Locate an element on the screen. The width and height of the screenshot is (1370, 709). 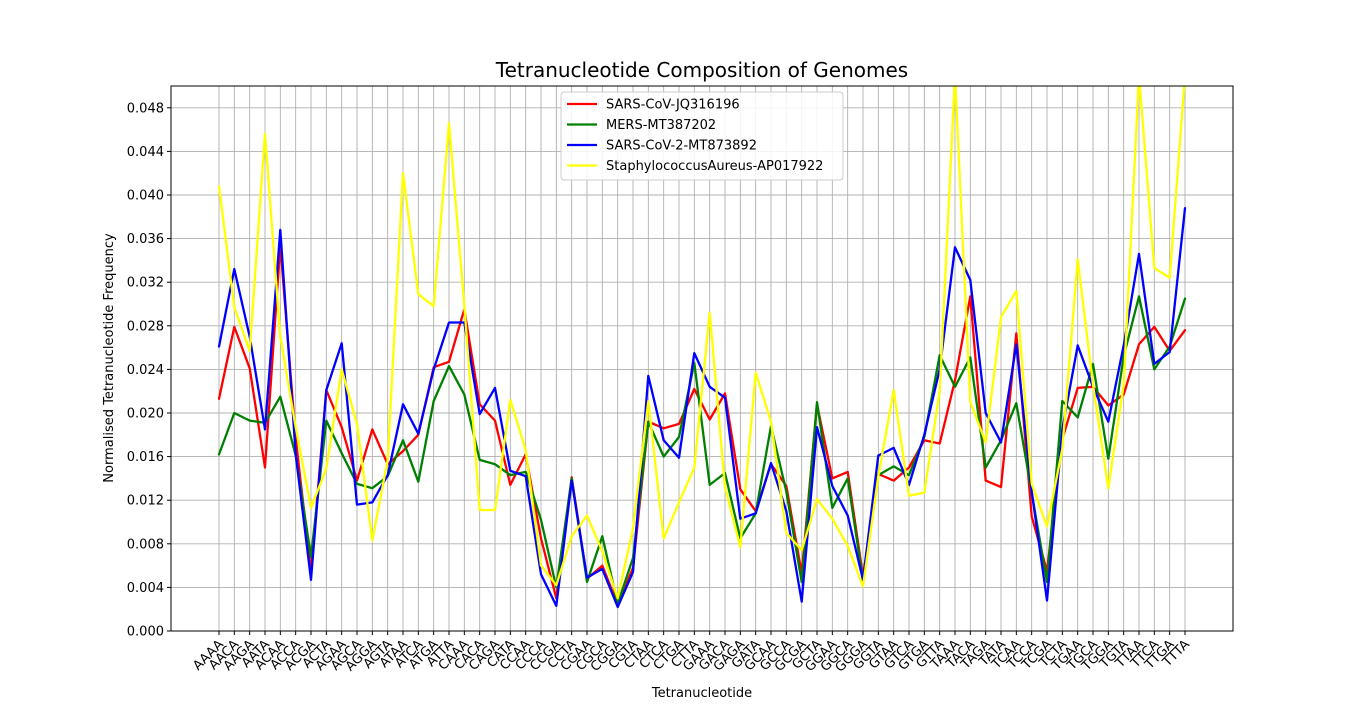
legend-entry: SARS-CoV-JQ316196 is located at coordinates (673, 105).